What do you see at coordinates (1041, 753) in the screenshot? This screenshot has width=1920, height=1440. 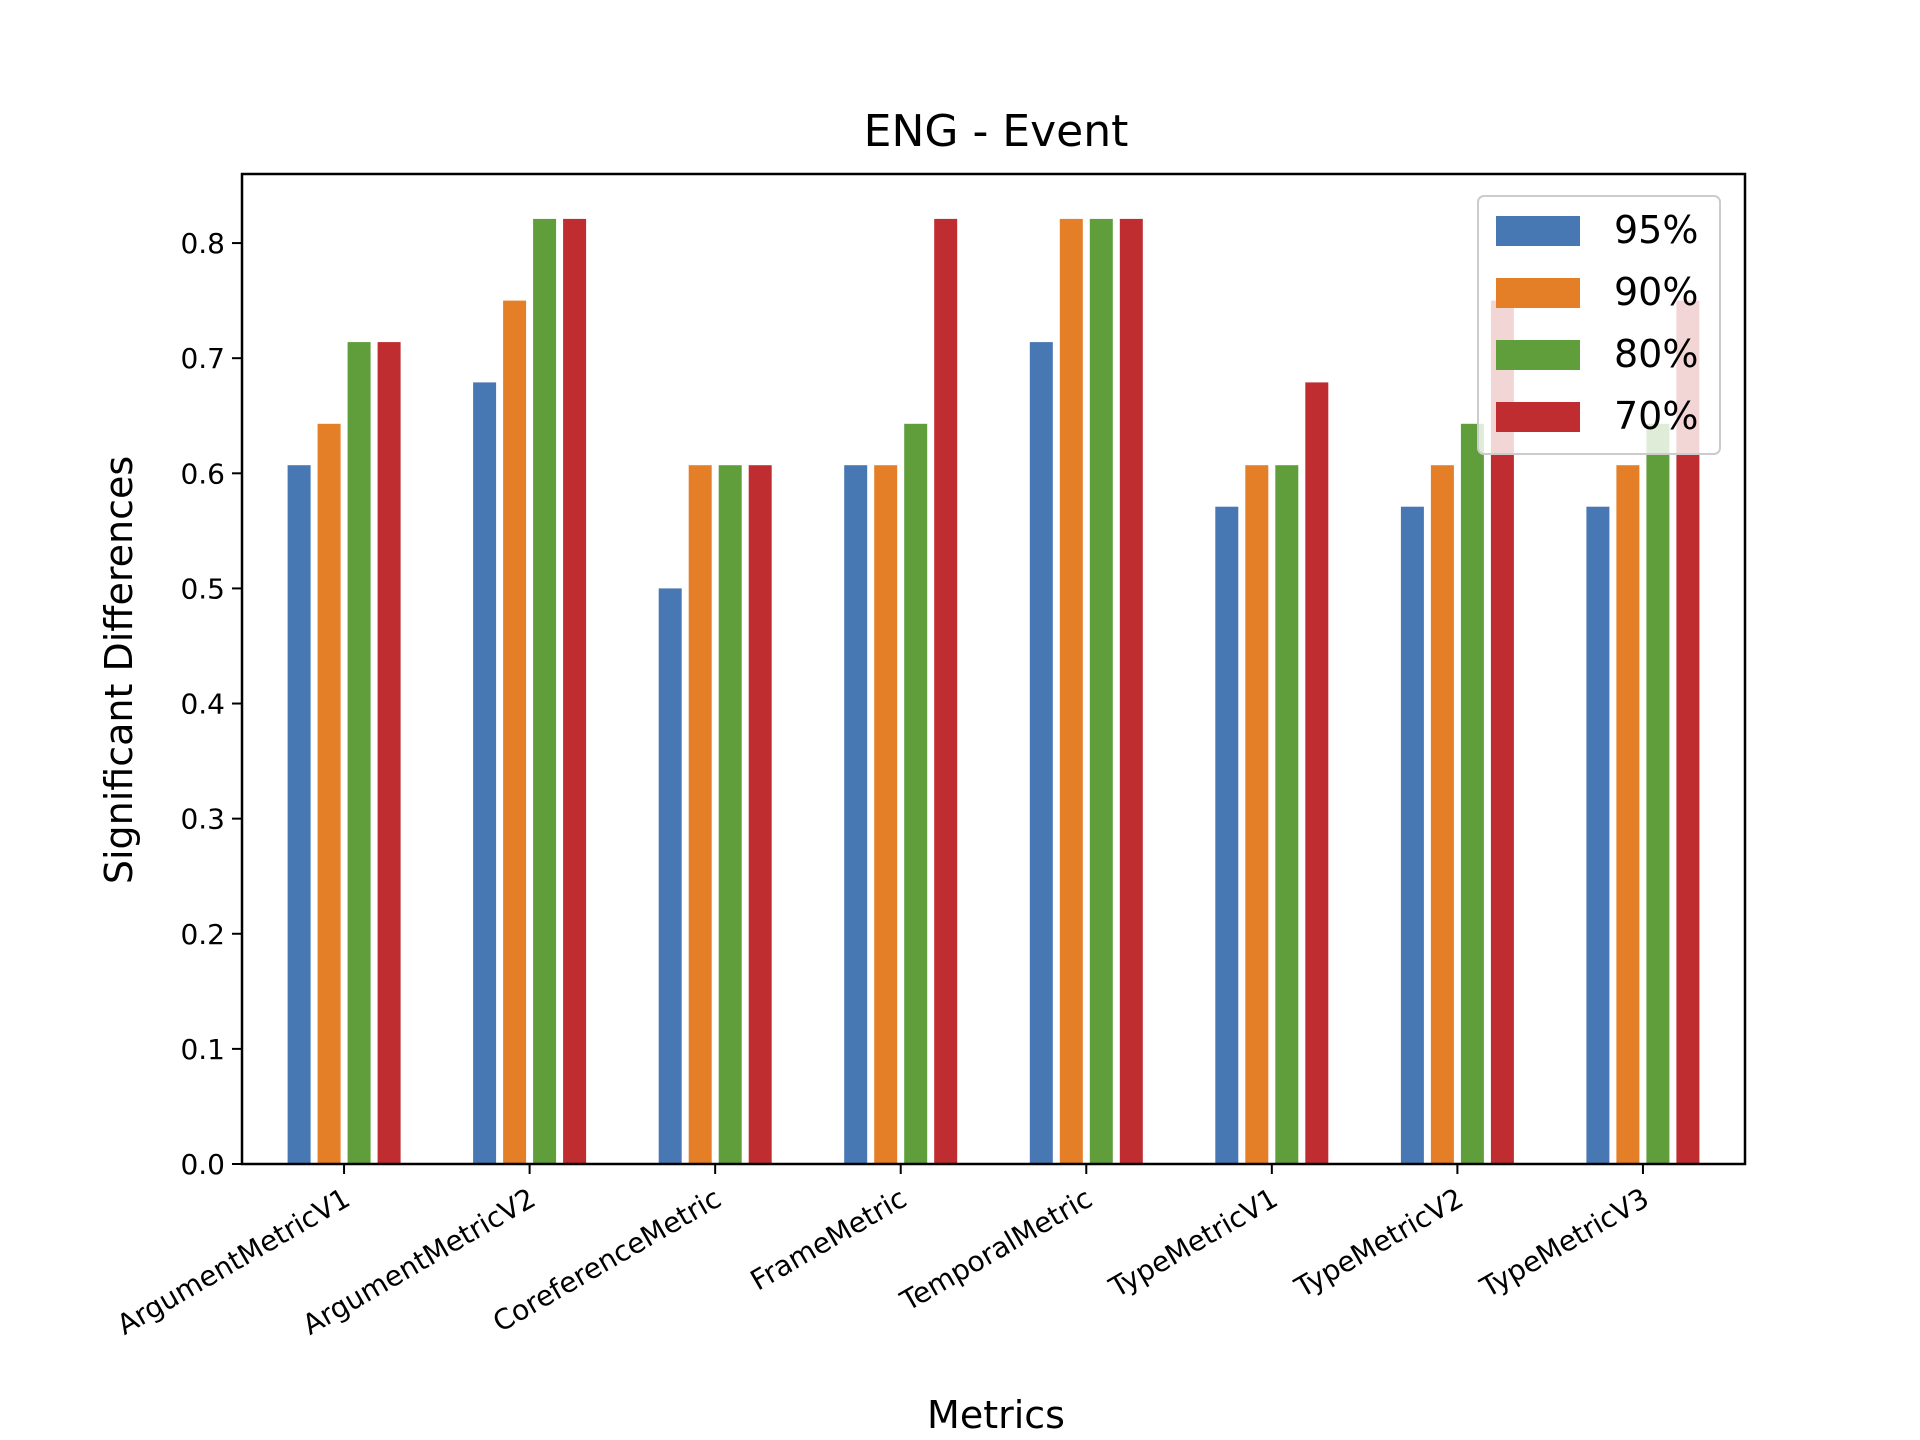 I see `bar-95pct-TemporalMetric` at bounding box center [1041, 753].